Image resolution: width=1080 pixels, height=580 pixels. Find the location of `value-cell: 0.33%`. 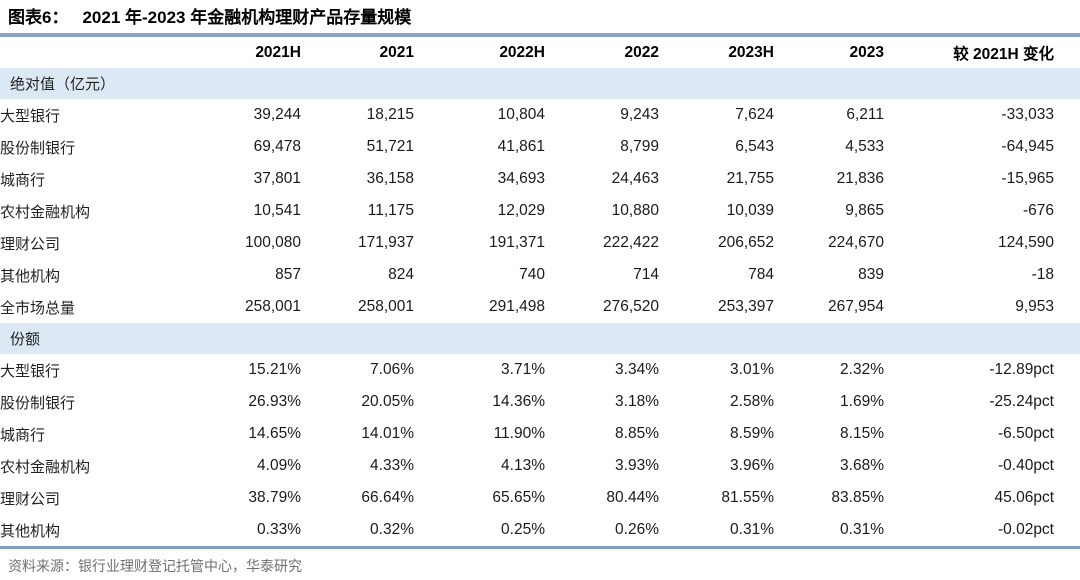

value-cell: 0.33% is located at coordinates (279, 529).